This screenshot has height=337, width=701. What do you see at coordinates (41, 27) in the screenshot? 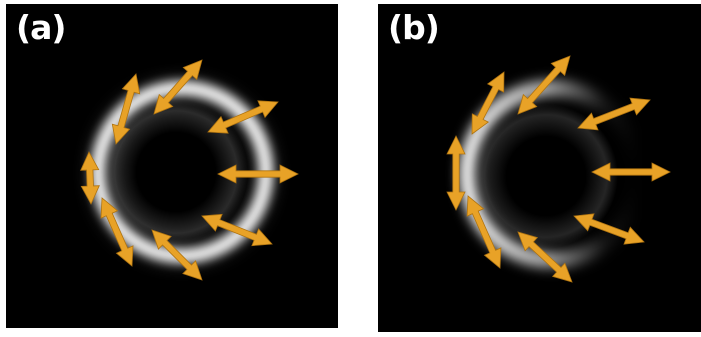
I see `panel-label-a: (a)` at bounding box center [41, 27].